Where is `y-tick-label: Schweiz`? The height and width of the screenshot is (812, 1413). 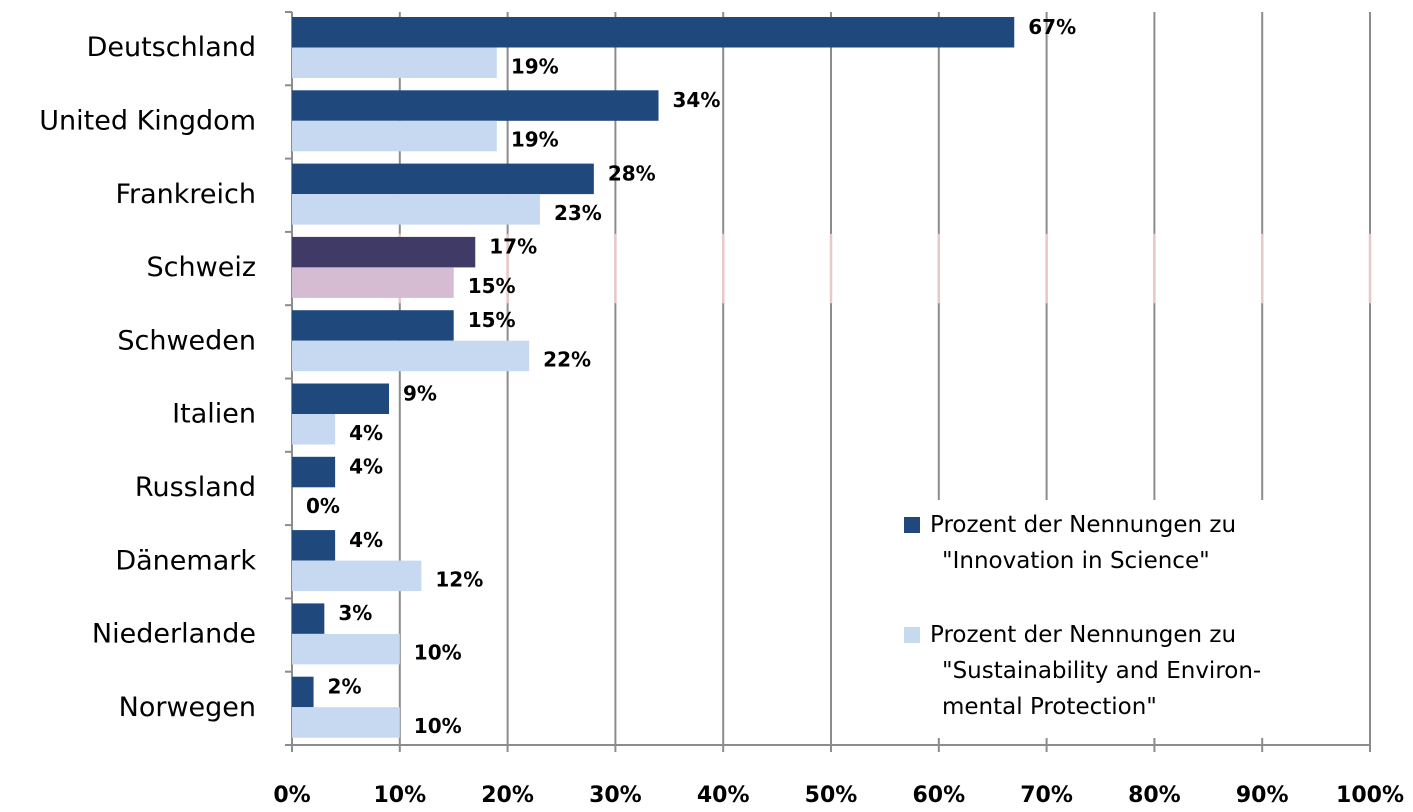
y-tick-label: Schweiz is located at coordinates (201, 267).